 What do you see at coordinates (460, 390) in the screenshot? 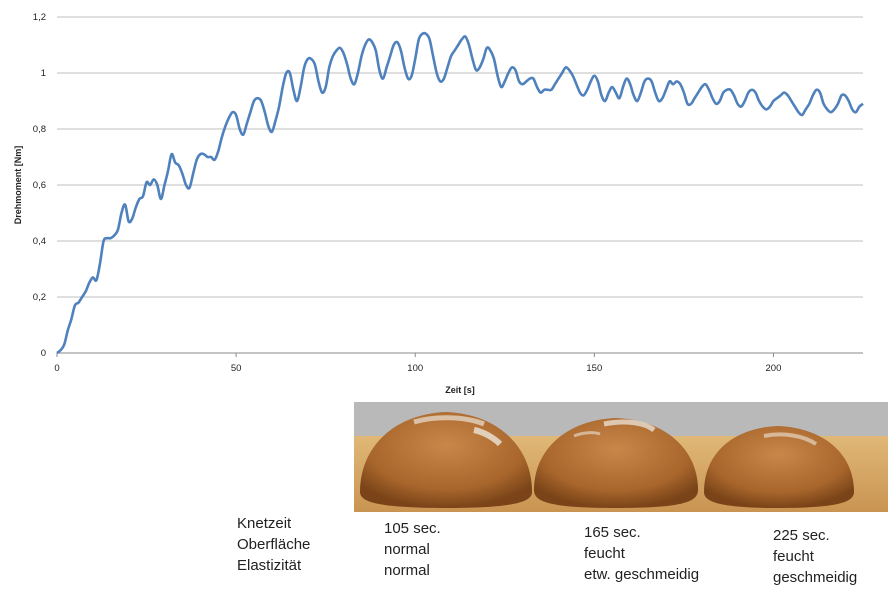
I see `x-axis-label: Zeit [s]` at bounding box center [460, 390].